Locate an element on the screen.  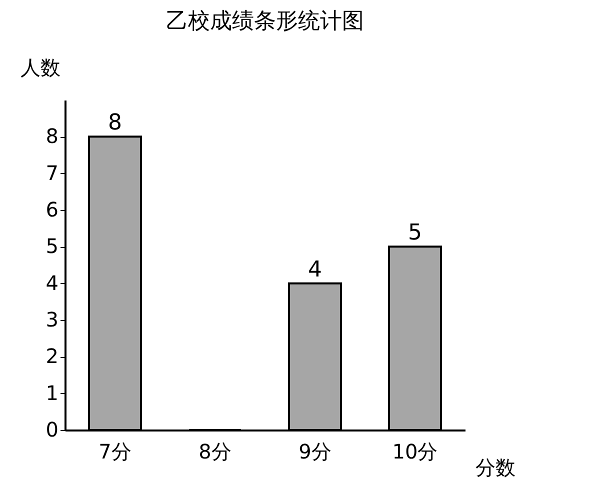
y-tick-label: 1 is located at coordinates (52, 392).